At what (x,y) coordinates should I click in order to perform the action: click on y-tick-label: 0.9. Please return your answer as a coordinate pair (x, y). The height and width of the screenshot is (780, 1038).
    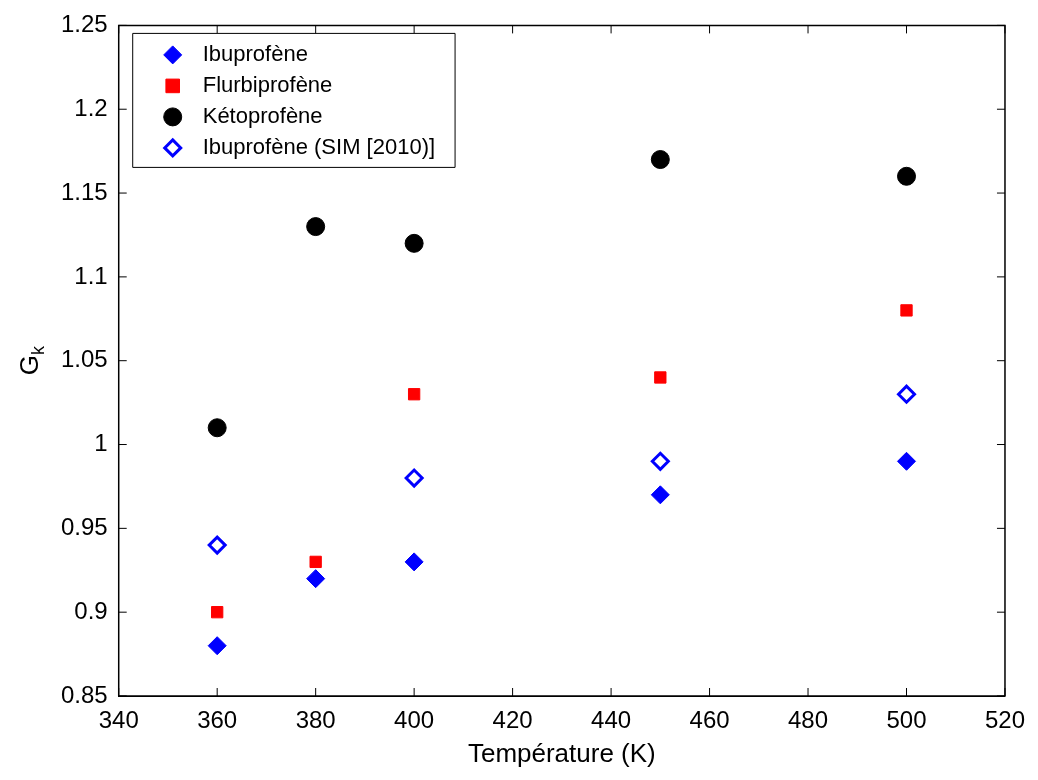
    Looking at the image, I should click on (91, 610).